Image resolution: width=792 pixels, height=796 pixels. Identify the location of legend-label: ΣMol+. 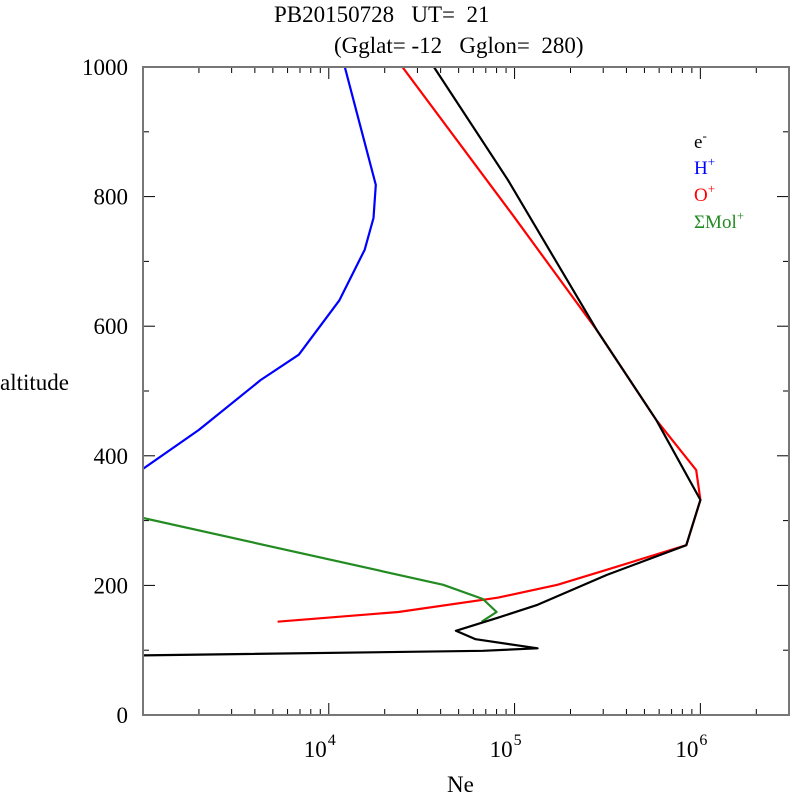
(719, 220).